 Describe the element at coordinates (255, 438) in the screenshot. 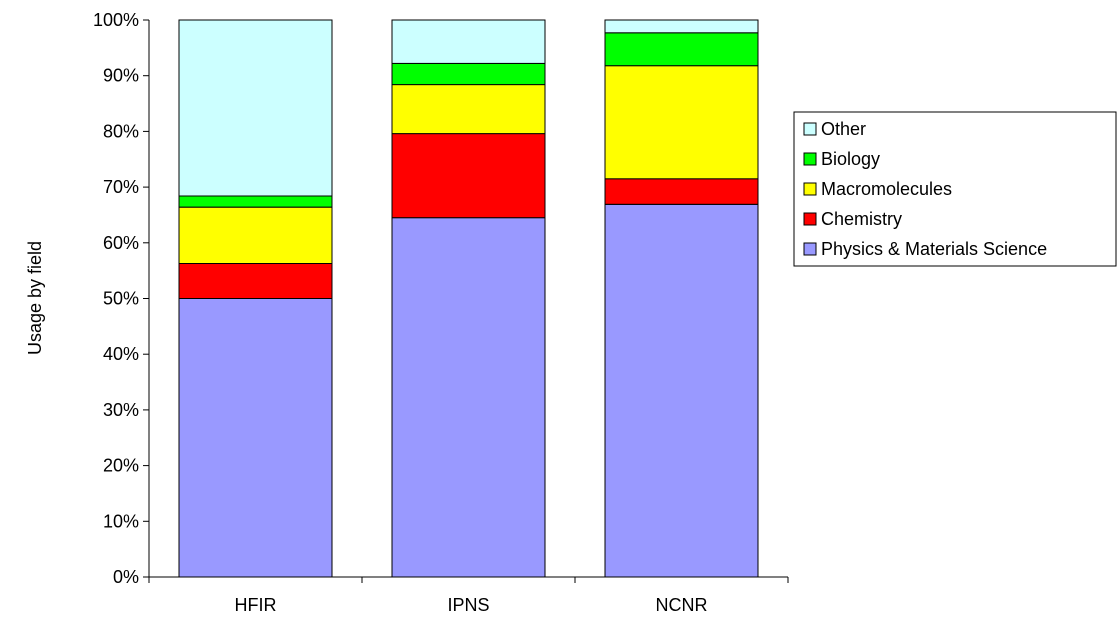

I see `bar-segment-hfir-physics-materials-science` at that location.